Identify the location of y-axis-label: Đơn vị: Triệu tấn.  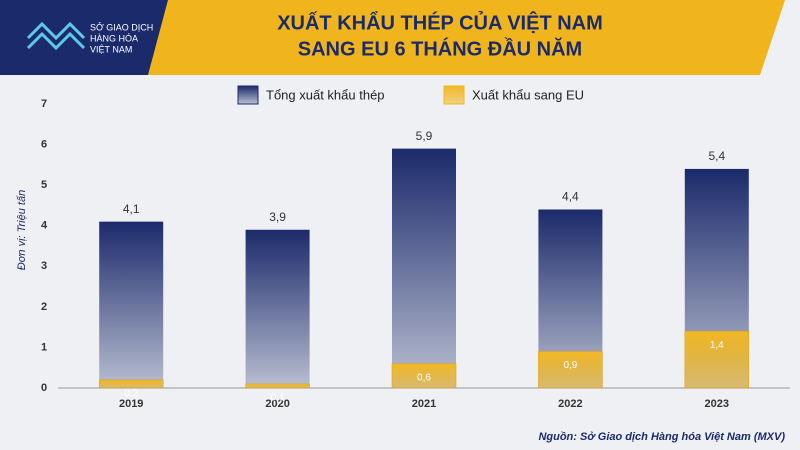
(22, 230).